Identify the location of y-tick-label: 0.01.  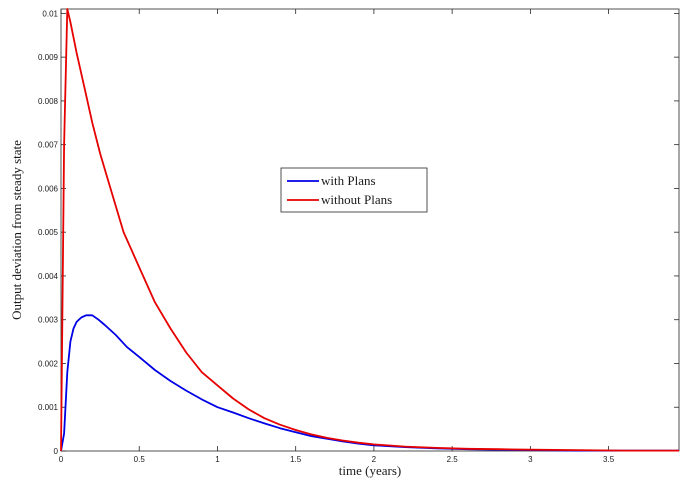
(50, 13).